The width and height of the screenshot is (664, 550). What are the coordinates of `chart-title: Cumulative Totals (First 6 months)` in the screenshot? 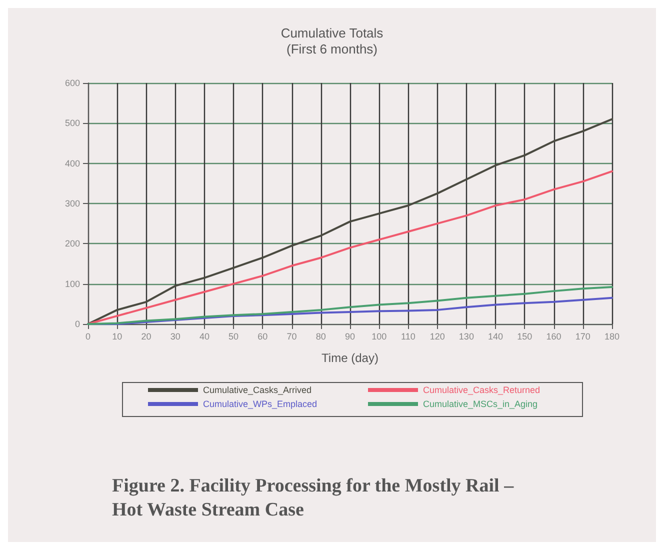 It's located at (332, 41).